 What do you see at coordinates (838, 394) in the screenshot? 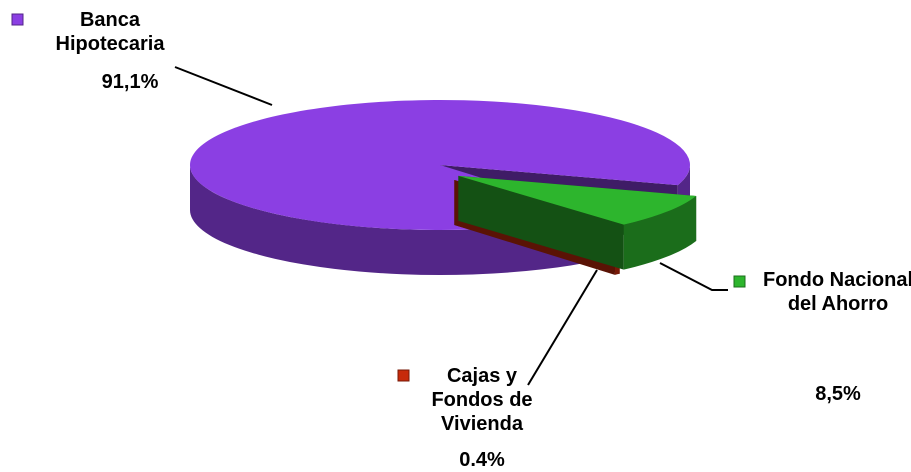
I see `value-label: 8,5%` at bounding box center [838, 394].